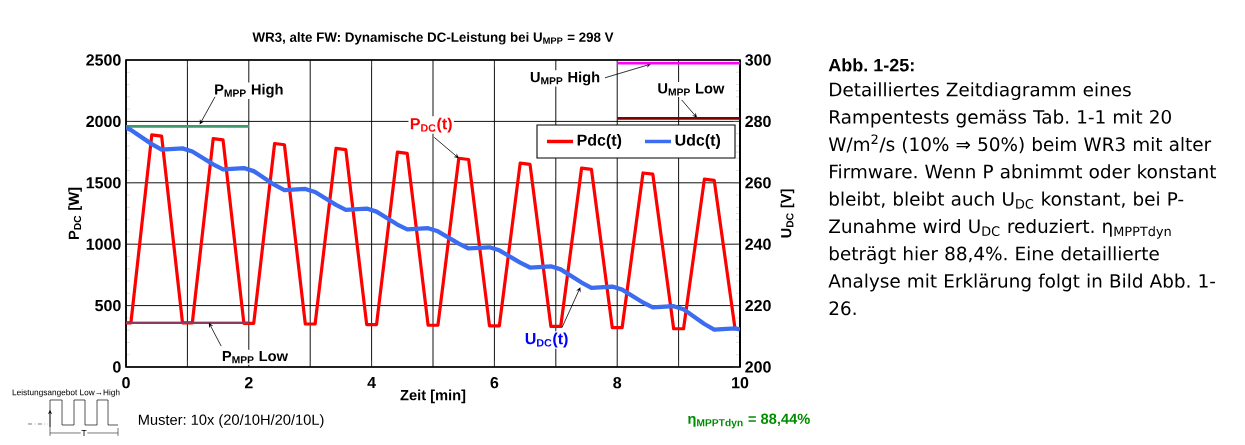 This screenshot has height=445, width=1245. Describe the element at coordinates (108, 305) in the screenshot. I see `y-tick-label: 500` at that location.